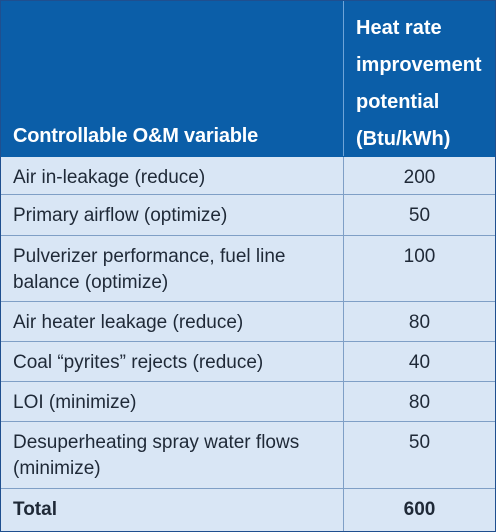  I want to click on variable-text: Primary airflow (optimize), so click(120, 215).